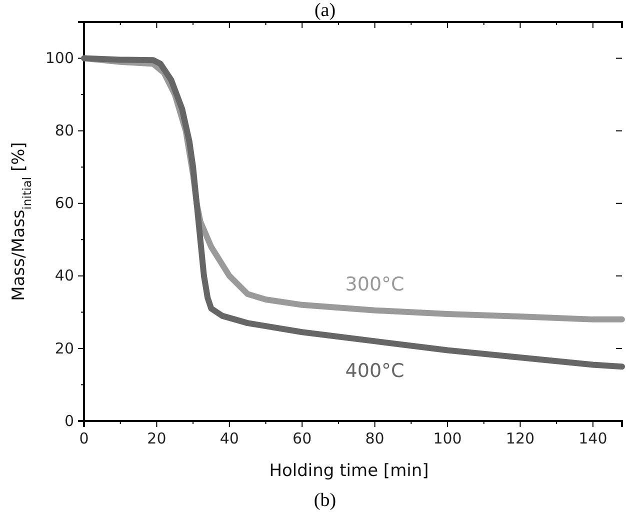 This screenshot has height=516, width=626. I want to click on y-tick-label: 40, so click(64, 275).